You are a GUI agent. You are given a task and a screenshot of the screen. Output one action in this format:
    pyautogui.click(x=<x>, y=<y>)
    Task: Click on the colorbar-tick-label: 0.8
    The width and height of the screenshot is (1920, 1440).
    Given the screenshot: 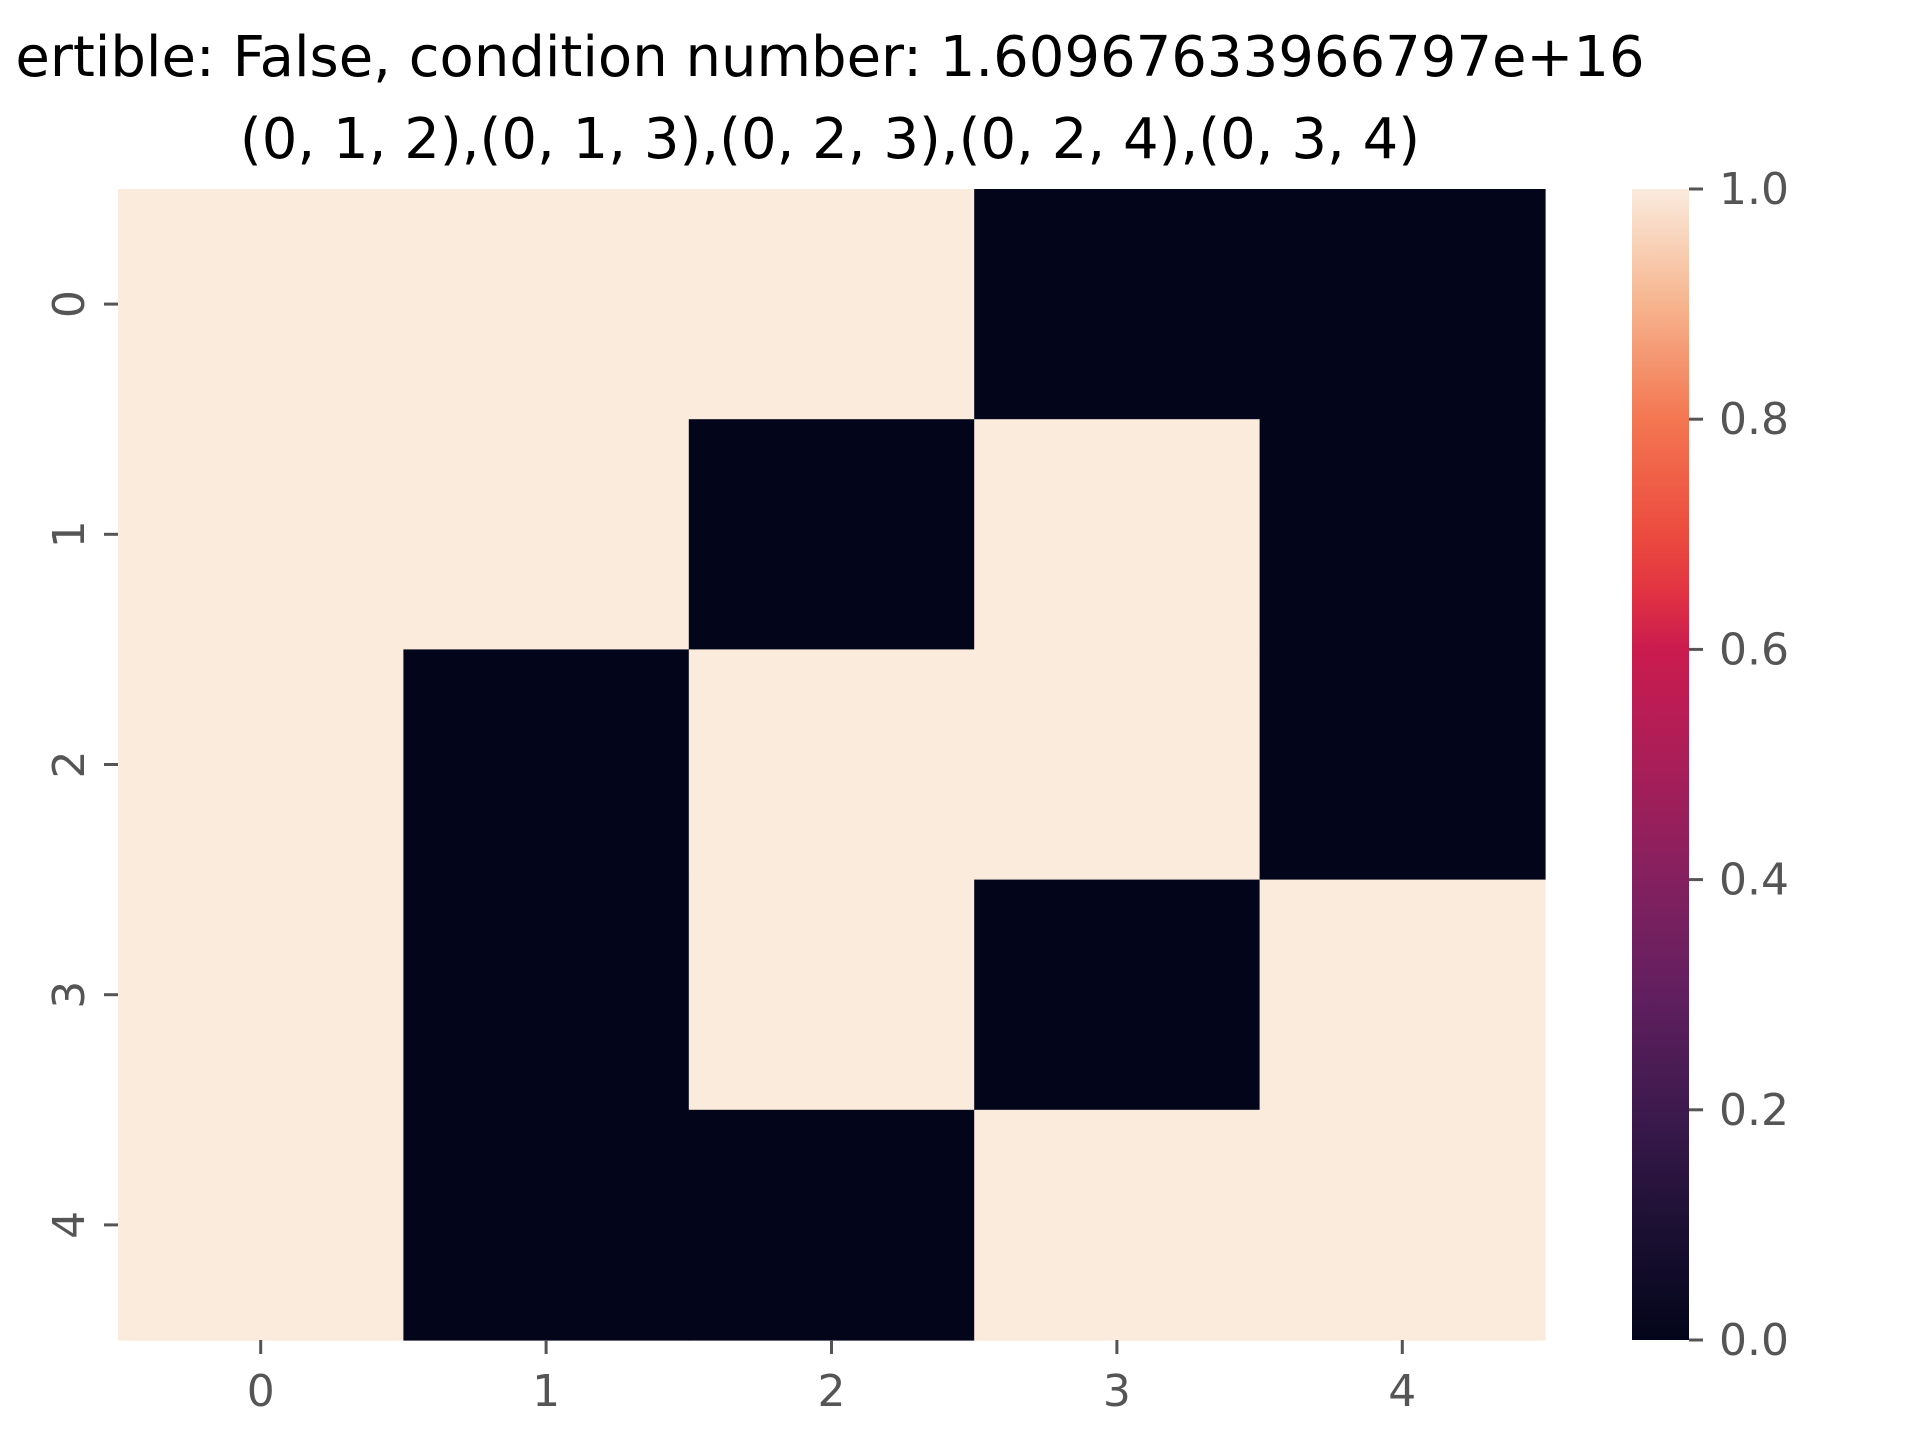 What is the action you would take?
    pyautogui.click(x=1754, y=419)
    